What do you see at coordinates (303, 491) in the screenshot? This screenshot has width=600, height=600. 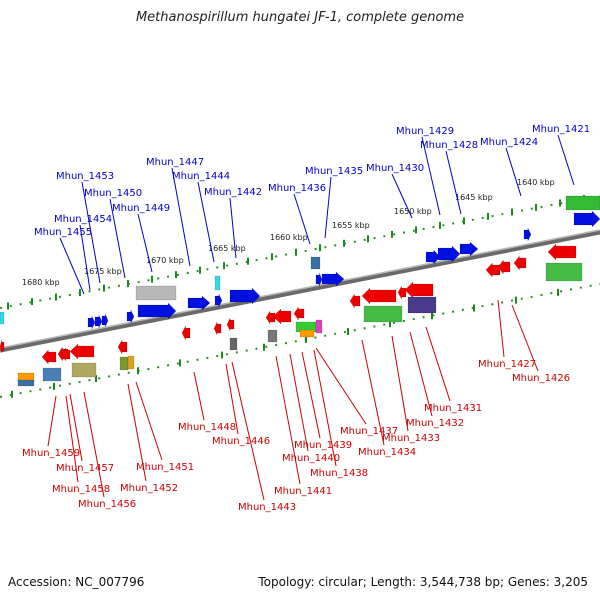 I see `gene-label-reverse: Mhun_1441` at bounding box center [303, 491].